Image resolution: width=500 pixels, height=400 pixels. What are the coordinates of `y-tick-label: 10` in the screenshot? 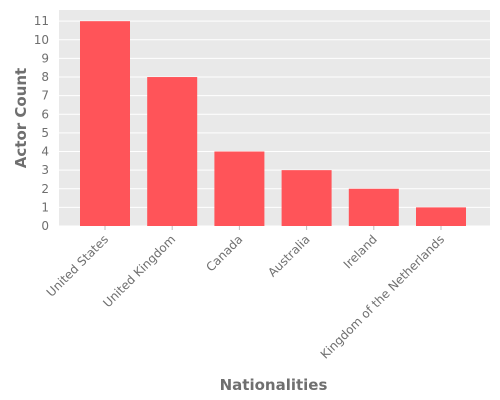 It's located at (41, 40).